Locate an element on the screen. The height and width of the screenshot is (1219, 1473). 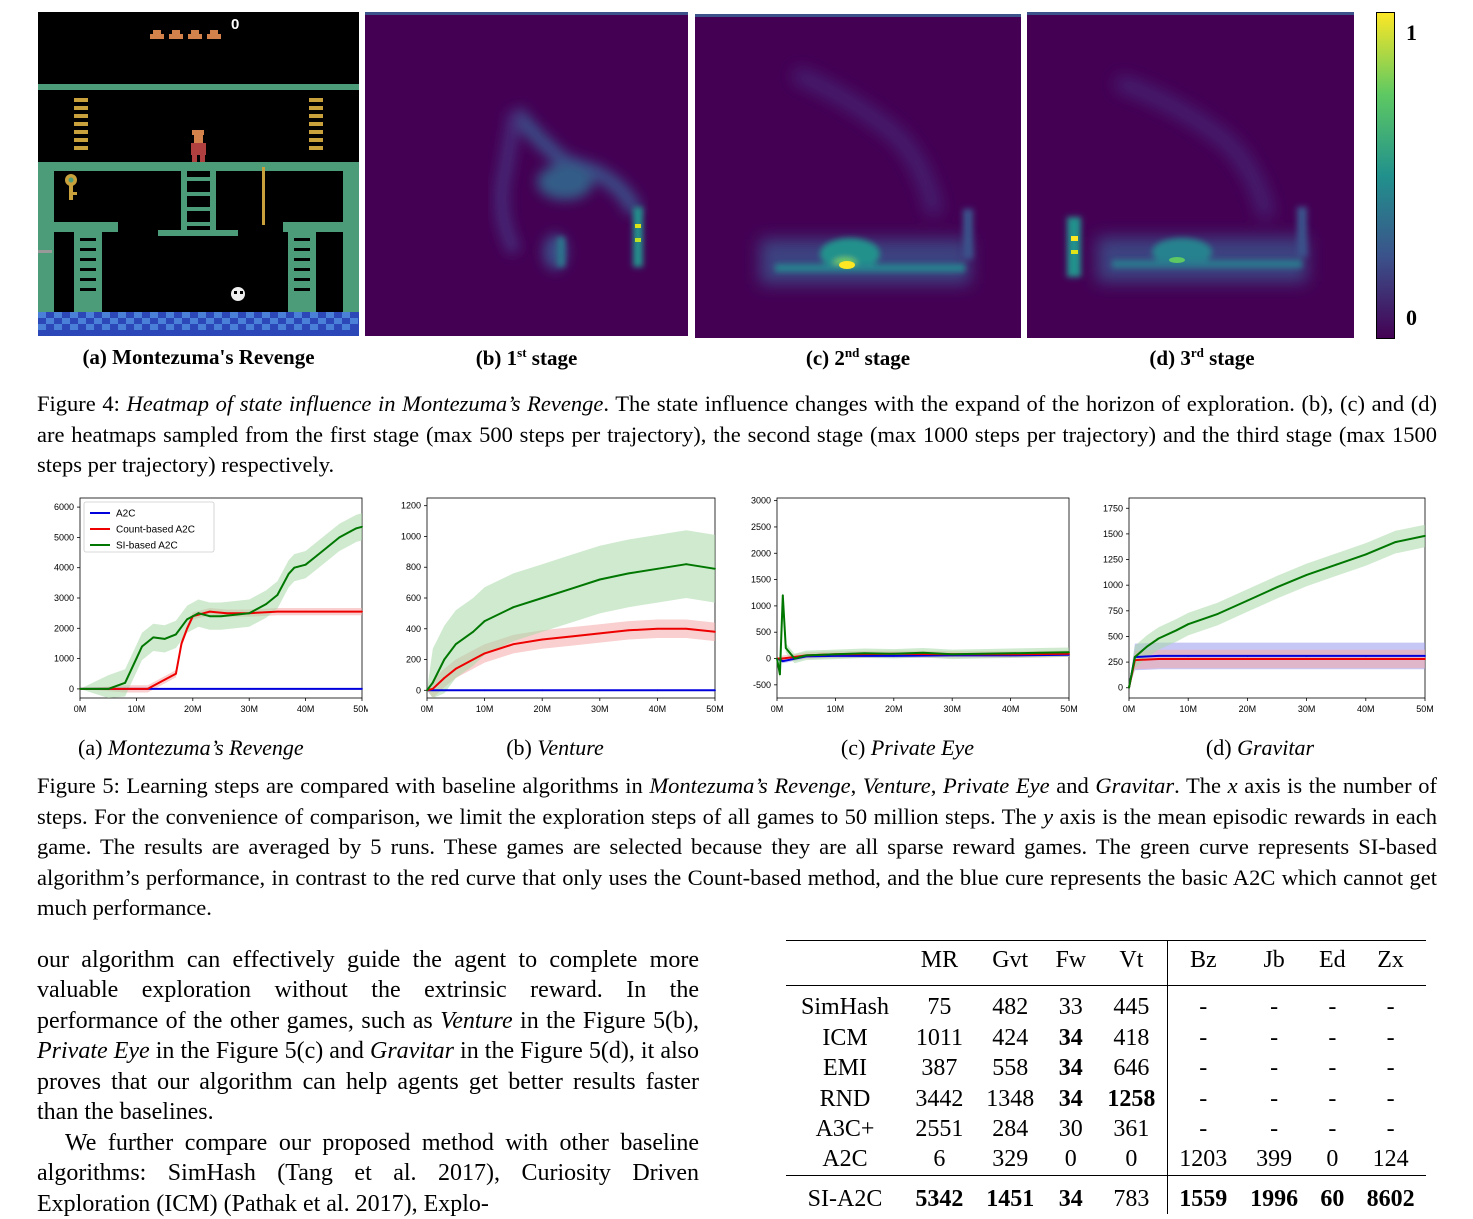
y-tick-label: 3000 is located at coordinates (761, 501).